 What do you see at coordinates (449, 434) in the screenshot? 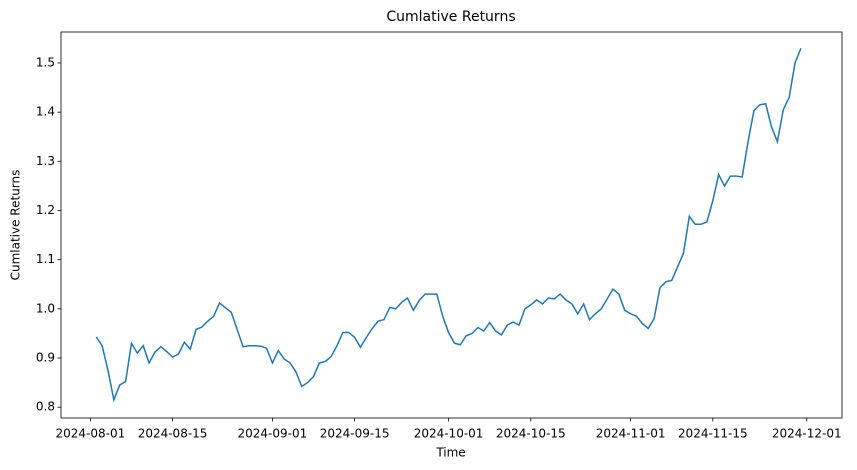
I see `x-tick-label: 2024-10-01` at bounding box center [449, 434].